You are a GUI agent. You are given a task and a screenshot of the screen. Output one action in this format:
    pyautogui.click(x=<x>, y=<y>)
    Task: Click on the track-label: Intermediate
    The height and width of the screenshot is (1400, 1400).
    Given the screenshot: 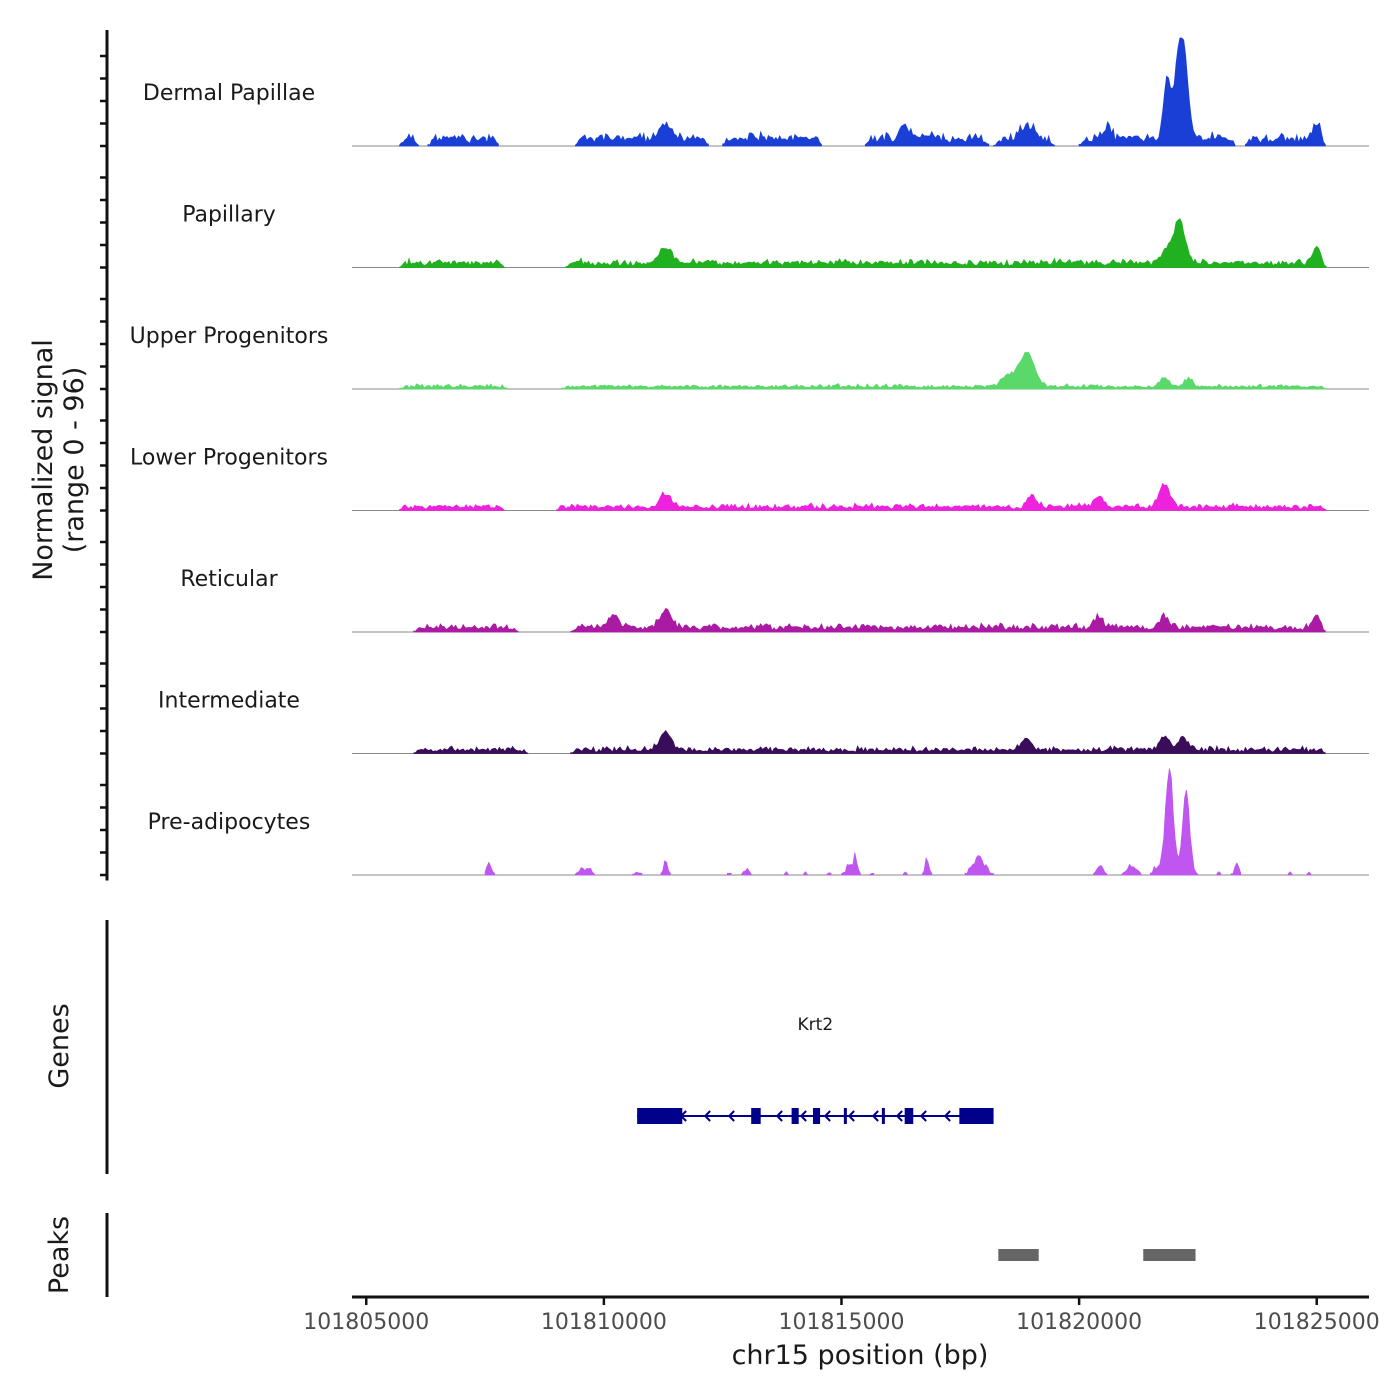 What is the action you would take?
    pyautogui.click(x=229, y=701)
    